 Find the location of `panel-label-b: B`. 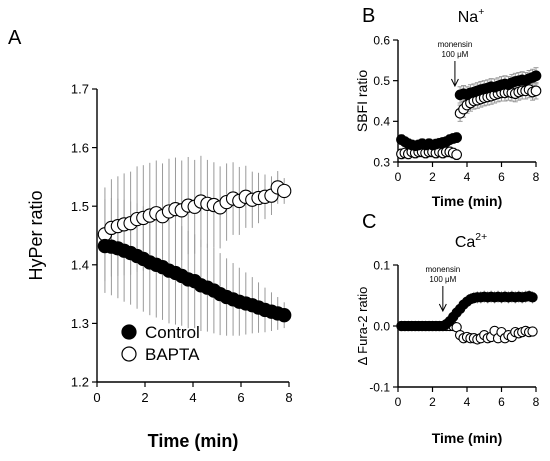

panel-label-b: B is located at coordinates (368, 16).